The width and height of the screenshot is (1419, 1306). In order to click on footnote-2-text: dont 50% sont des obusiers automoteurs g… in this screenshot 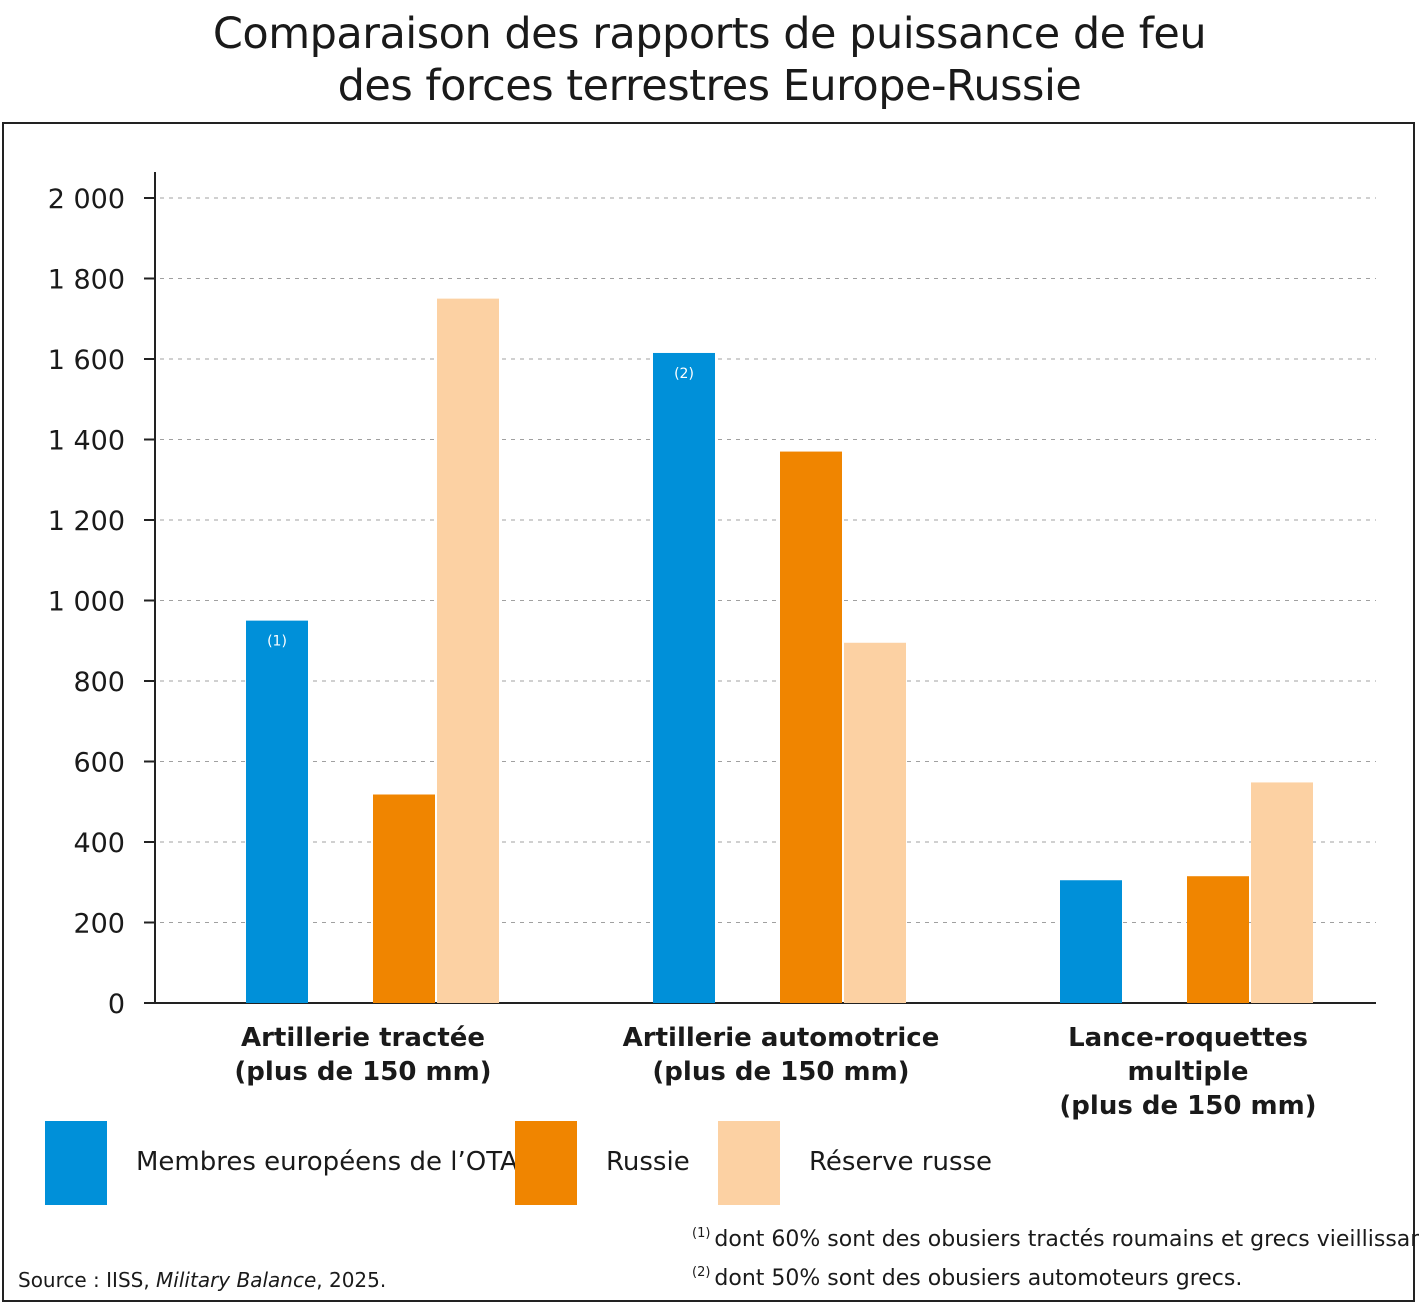, I will do `click(978, 1278)`.